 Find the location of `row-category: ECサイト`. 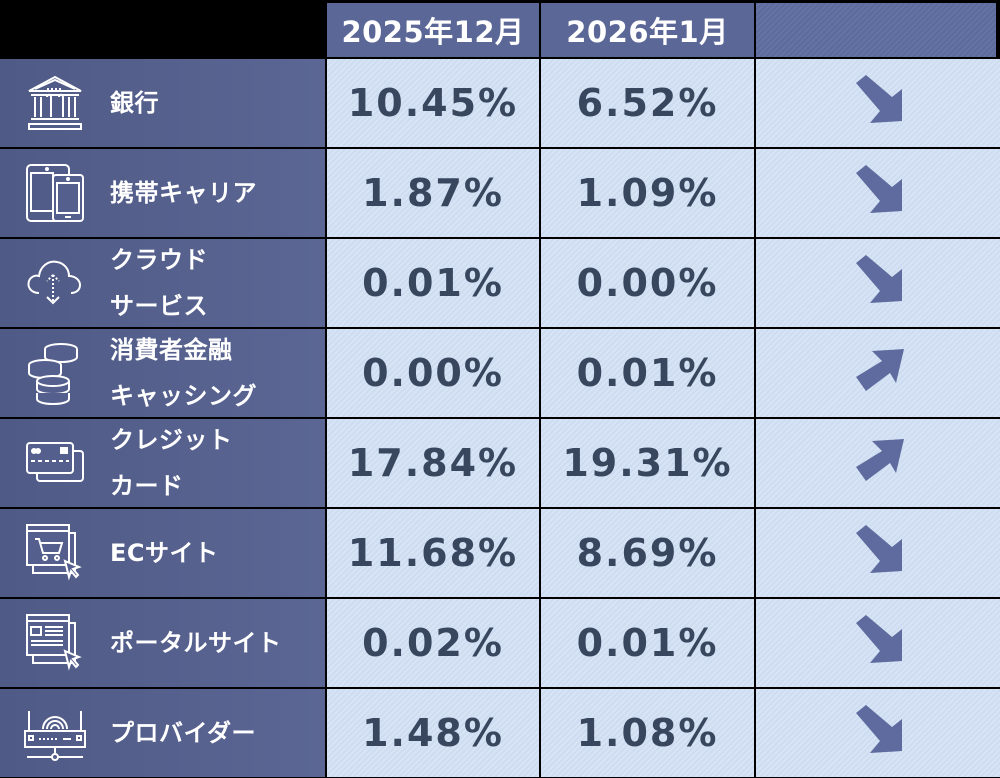

row-category: ECサイト is located at coordinates (162, 553).